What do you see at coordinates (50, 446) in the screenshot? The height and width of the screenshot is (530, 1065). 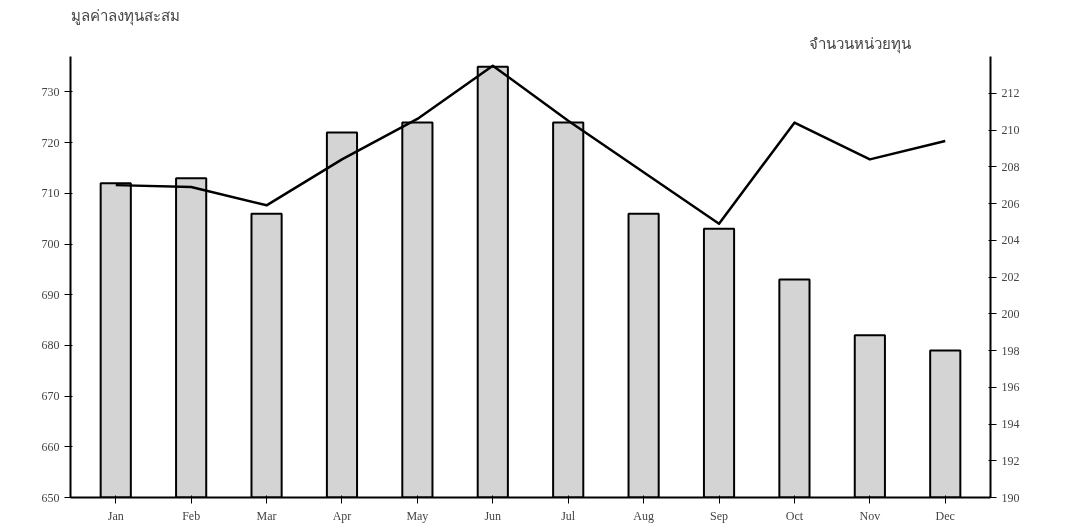 I see `y-tick-label: 660` at bounding box center [50, 446].